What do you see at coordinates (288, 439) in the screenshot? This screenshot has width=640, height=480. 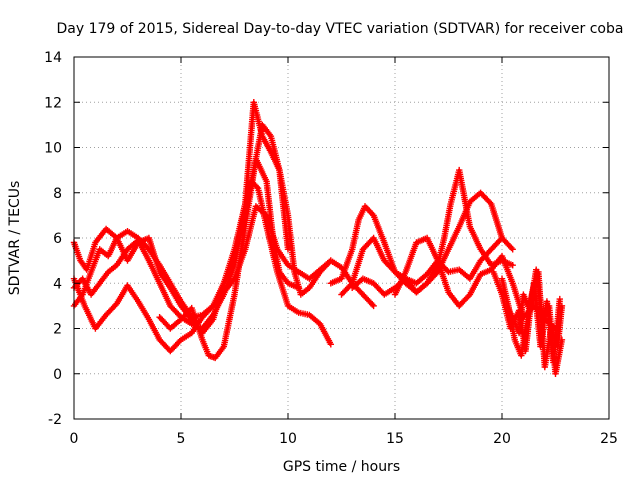 I see `x-tick-label: 10` at bounding box center [288, 439].